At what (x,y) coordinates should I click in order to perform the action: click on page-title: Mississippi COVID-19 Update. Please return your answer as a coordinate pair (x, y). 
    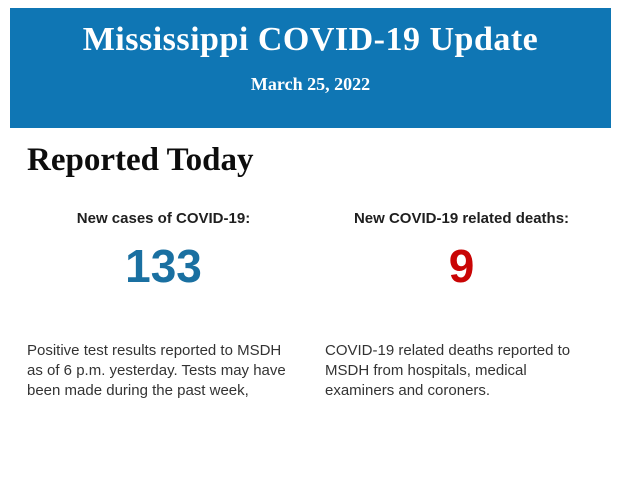
    Looking at the image, I should click on (310, 39).